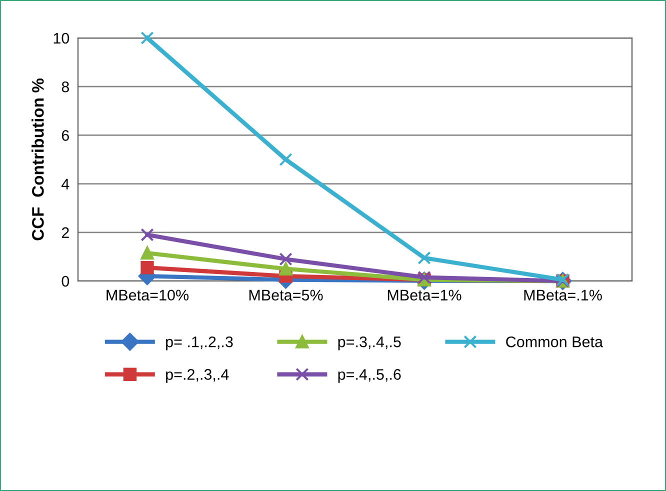 This screenshot has width=666, height=491. I want to click on y-tick-label: 0, so click(66, 281).